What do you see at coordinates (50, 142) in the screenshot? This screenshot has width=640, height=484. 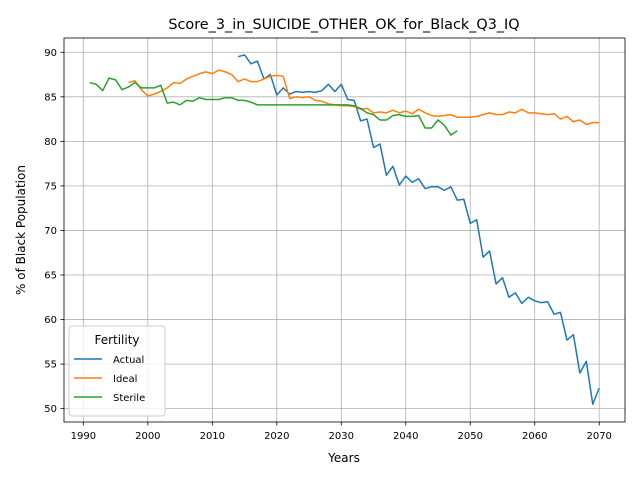 I see `y-tick-label: 80` at bounding box center [50, 142].